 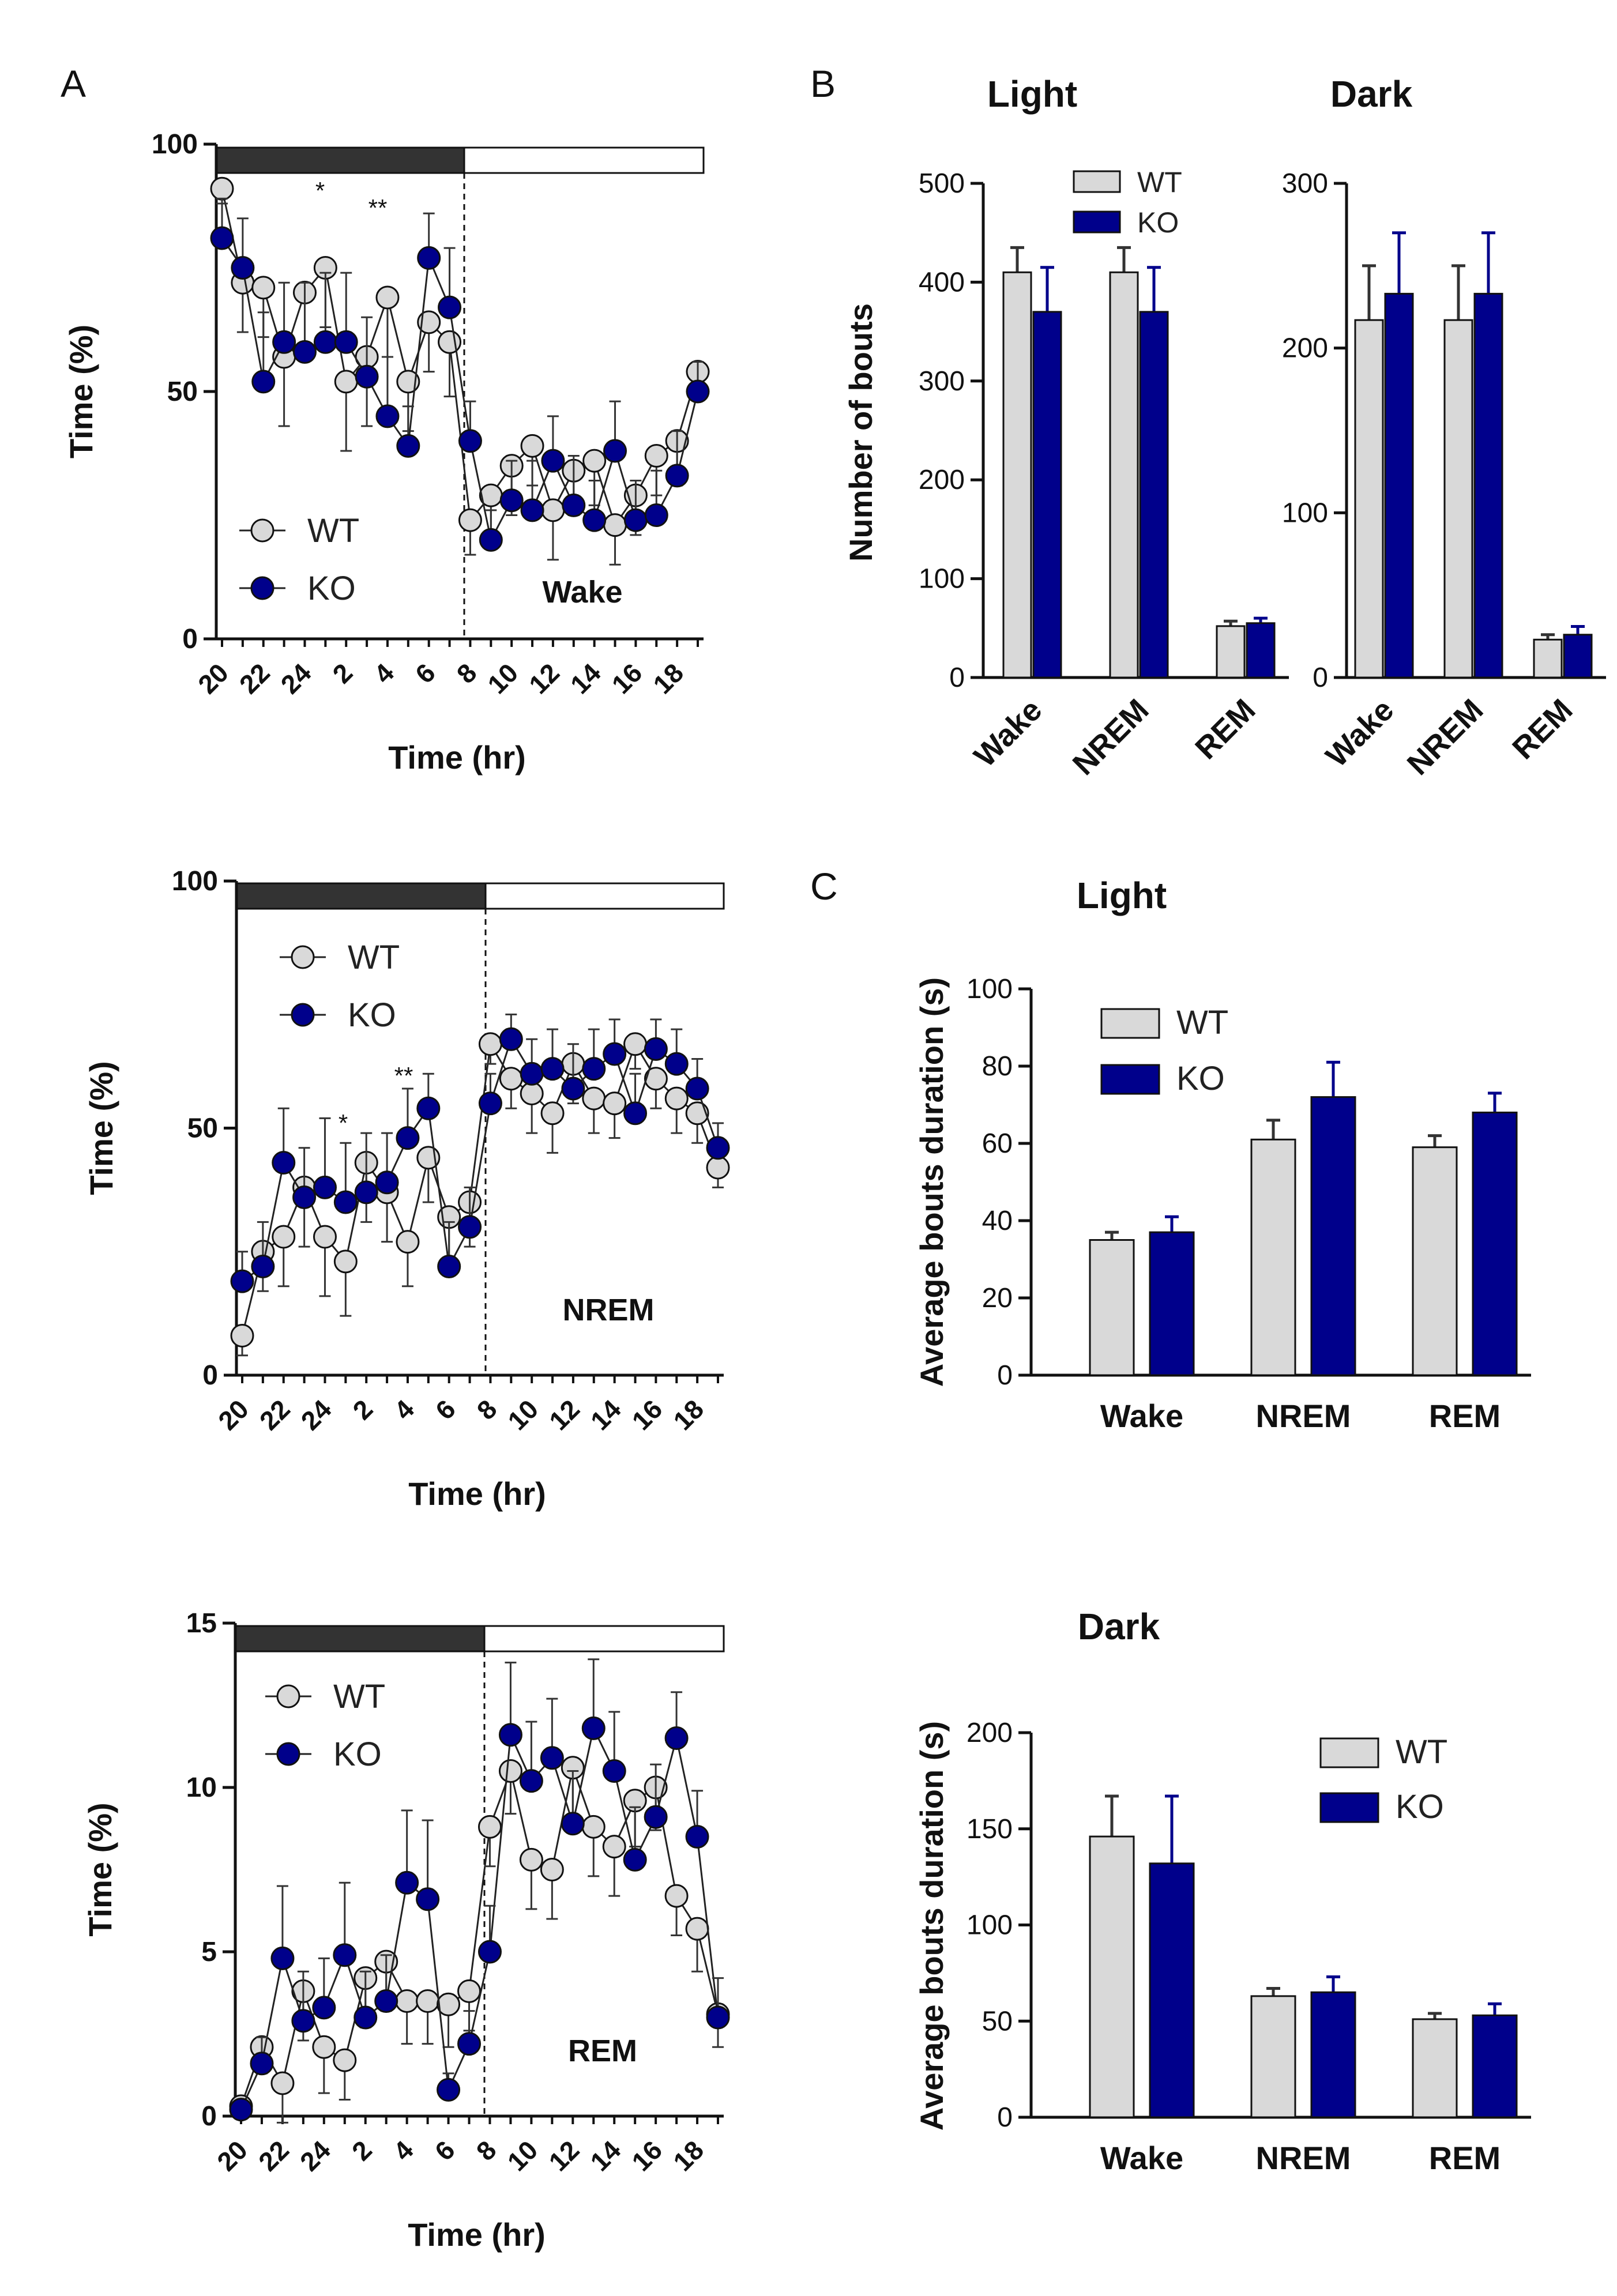 I want to click on state-annotation: NREM, so click(x=609, y=1310).